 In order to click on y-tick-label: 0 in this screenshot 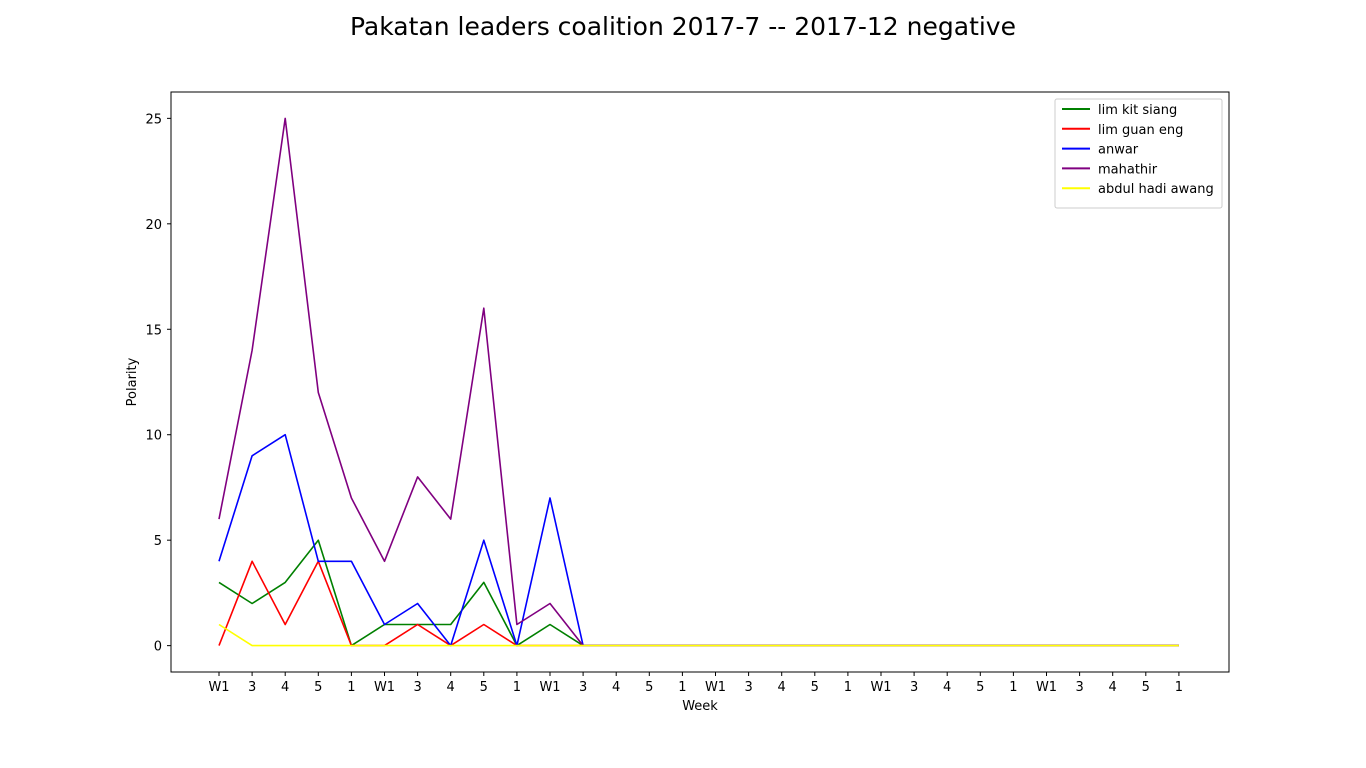, I will do `click(158, 647)`.